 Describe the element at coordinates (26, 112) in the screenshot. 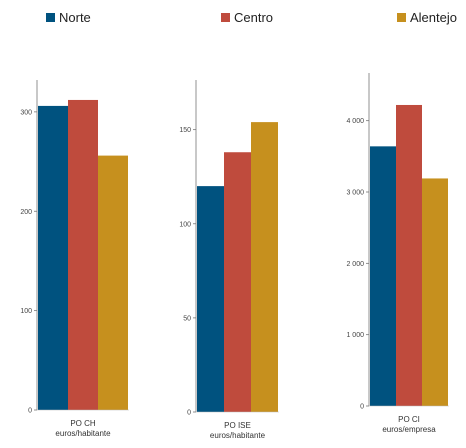

I see `y-tick-label: 300` at that location.